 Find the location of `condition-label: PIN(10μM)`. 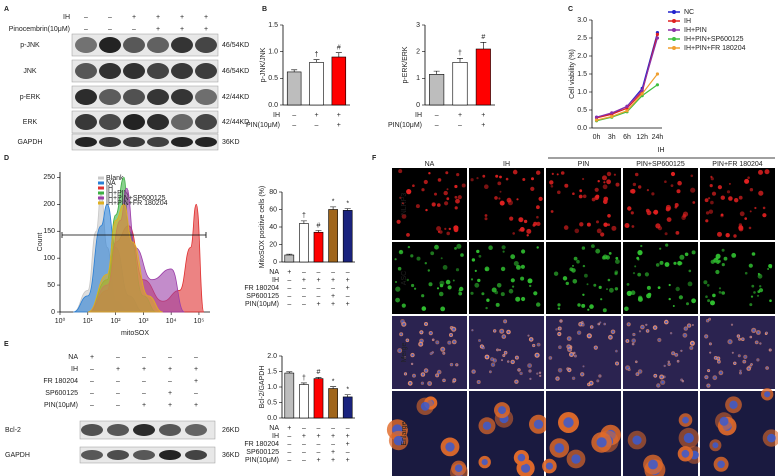

condition-label: PIN(10μM) is located at coordinates (262, 460).